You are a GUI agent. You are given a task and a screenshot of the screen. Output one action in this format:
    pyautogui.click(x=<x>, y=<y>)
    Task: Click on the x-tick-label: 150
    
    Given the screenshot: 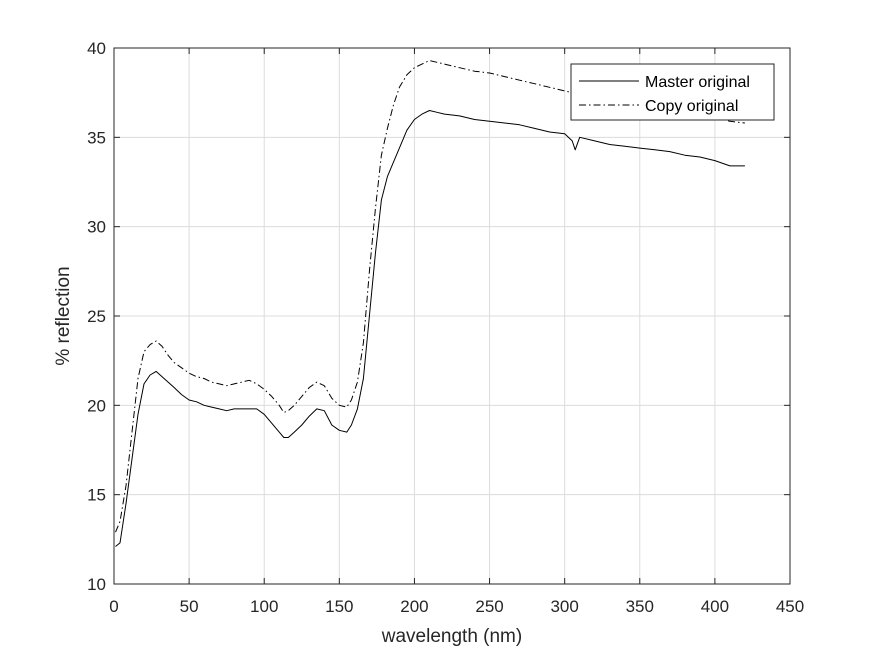 What is the action you would take?
    pyautogui.click(x=339, y=606)
    